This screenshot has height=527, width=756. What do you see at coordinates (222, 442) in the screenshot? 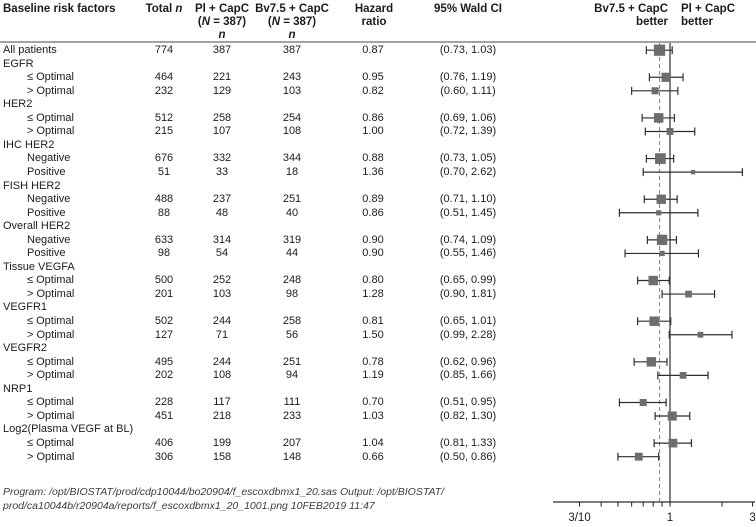
I see `pl-capc-n-value: 199` at bounding box center [222, 442].